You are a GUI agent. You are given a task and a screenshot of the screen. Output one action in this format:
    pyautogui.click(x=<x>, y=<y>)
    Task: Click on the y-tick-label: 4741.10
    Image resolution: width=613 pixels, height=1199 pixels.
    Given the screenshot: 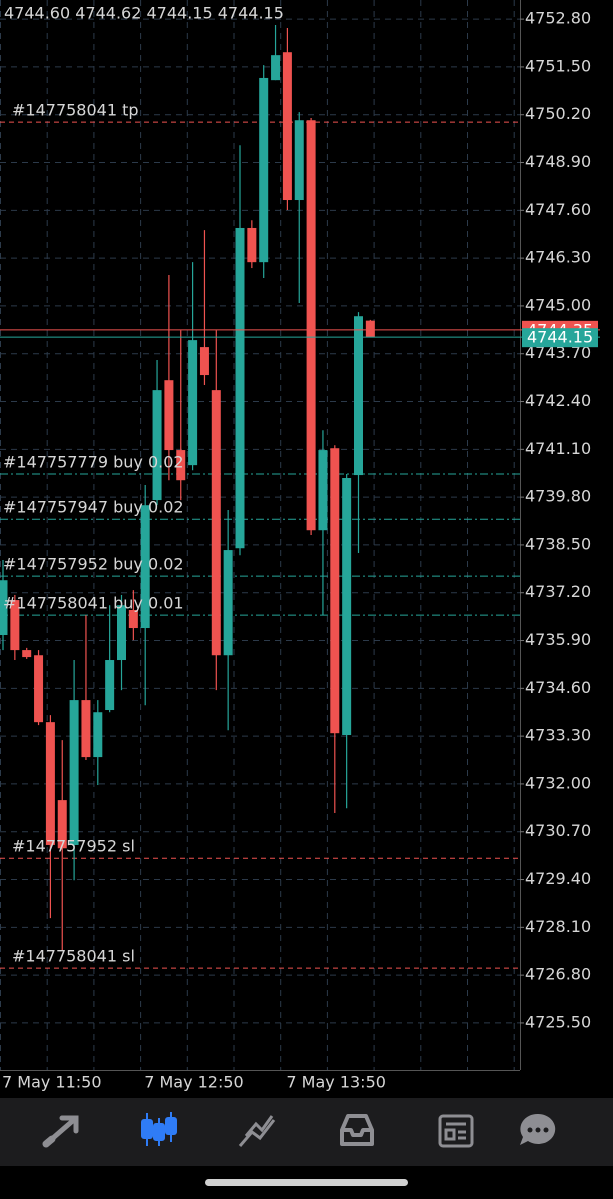 What is the action you would take?
    pyautogui.click(x=558, y=448)
    